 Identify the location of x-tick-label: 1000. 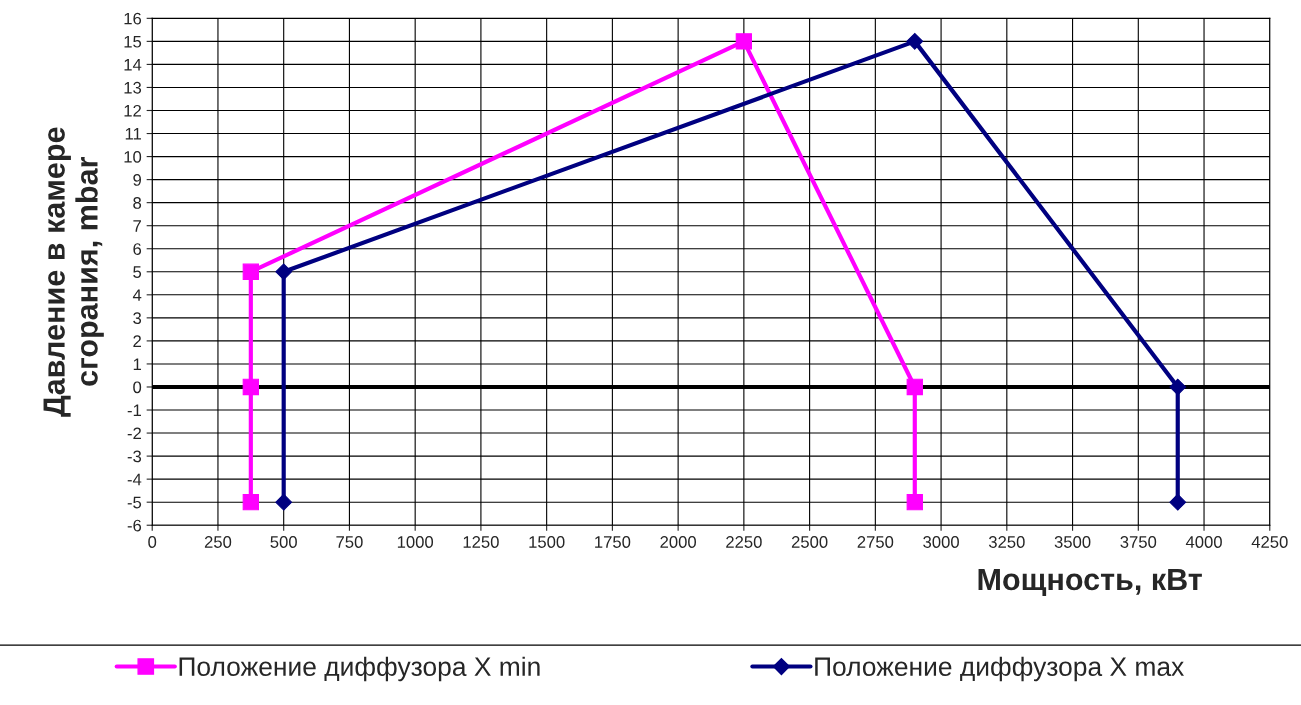
(415, 542).